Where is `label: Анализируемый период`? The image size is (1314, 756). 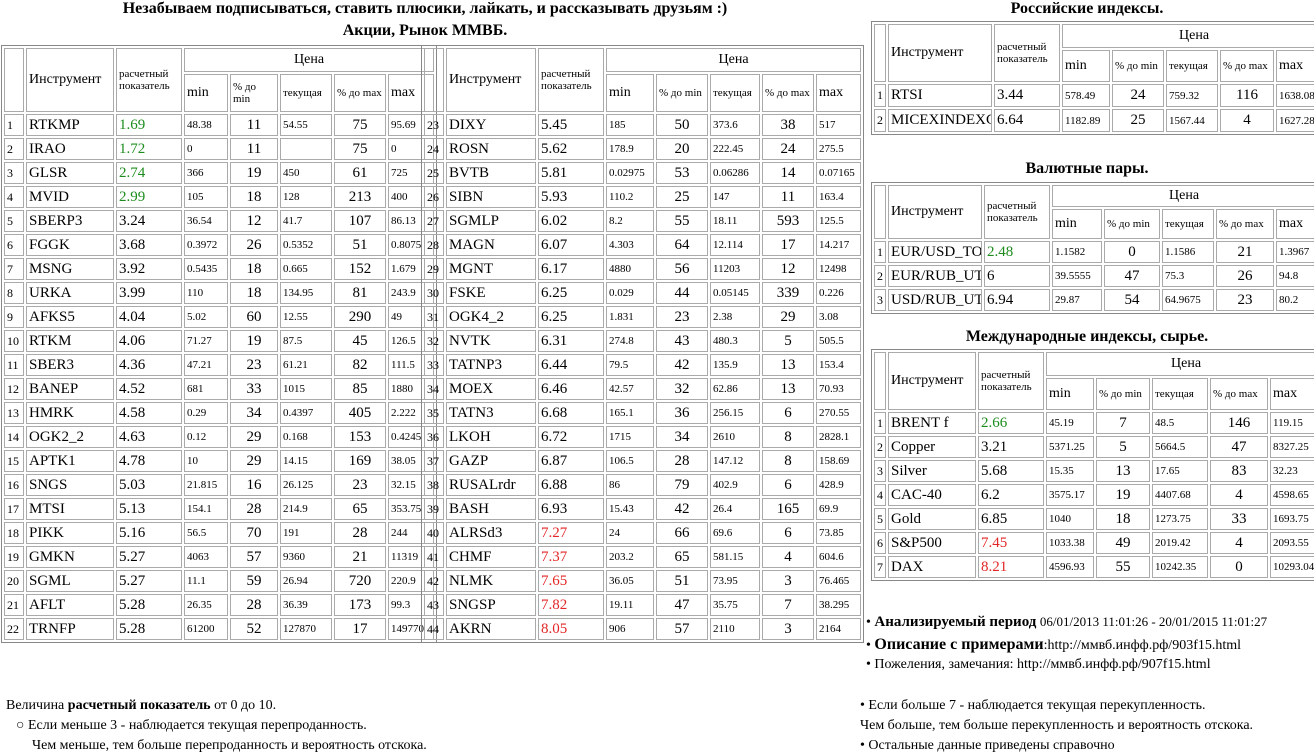
label: Анализируемый период is located at coordinates (955, 622).